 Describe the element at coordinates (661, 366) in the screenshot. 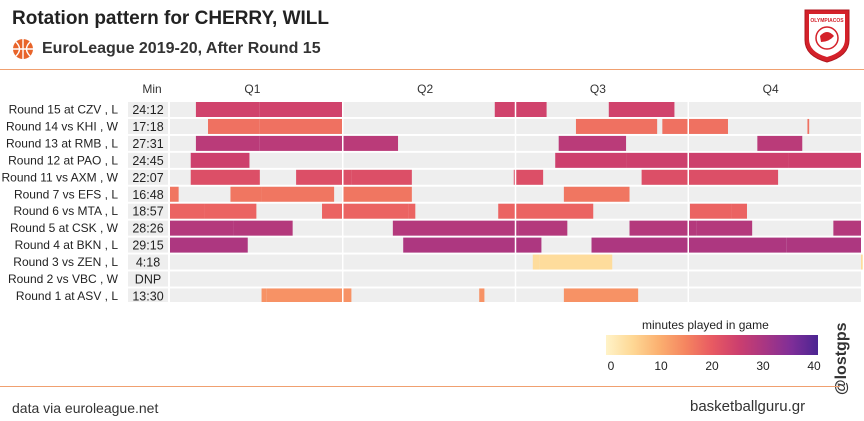

I see `legend-tick: 10` at that location.